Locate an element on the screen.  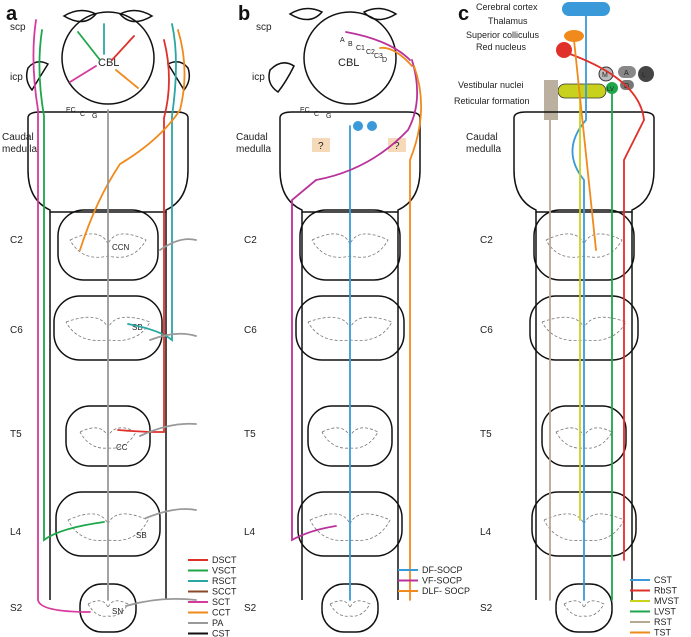
panel-a-vsct-cbl is located at coordinates (89, 46).